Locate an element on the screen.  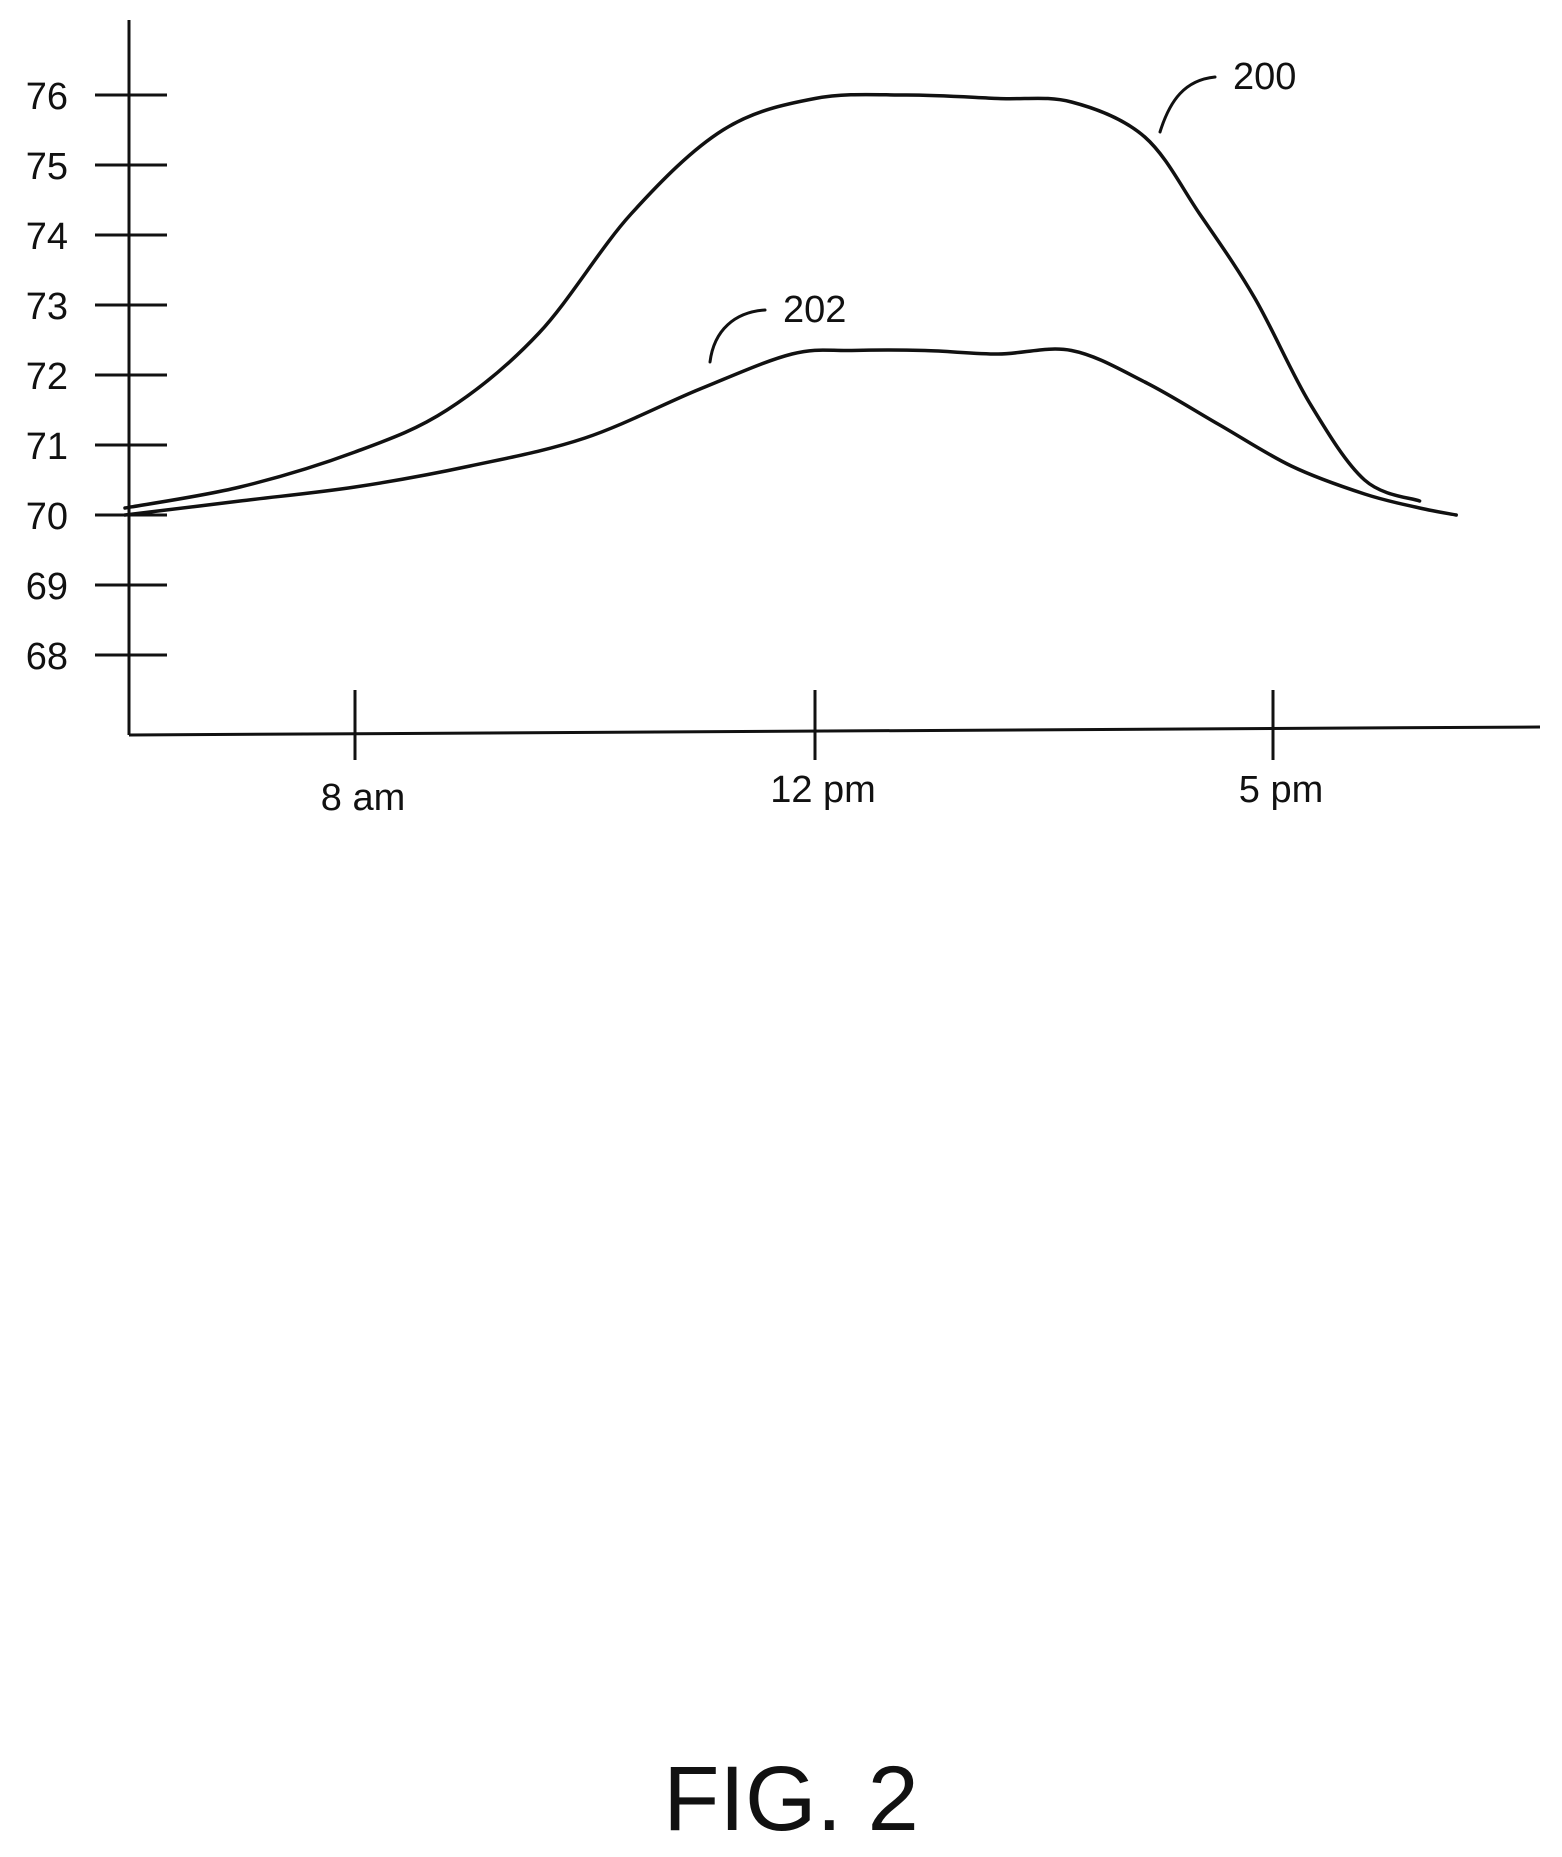
series-202-leader is located at coordinates (737, 336).